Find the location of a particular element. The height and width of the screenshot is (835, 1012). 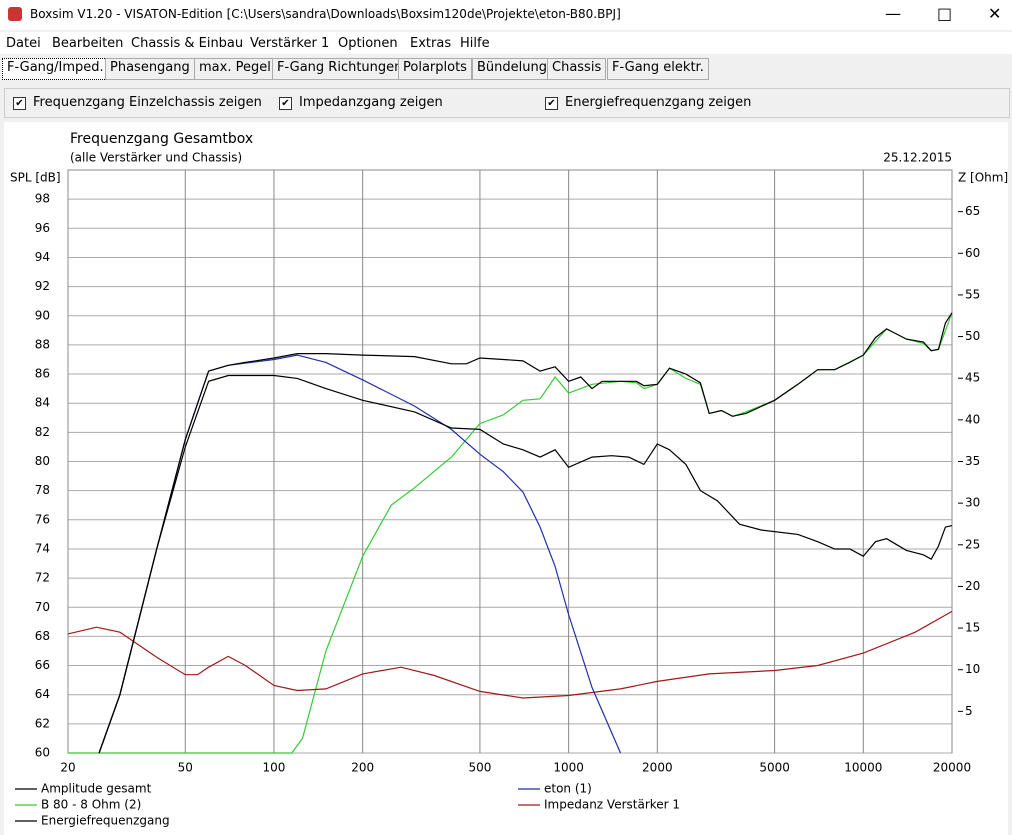

x-tick-label: 100 is located at coordinates (274, 768).